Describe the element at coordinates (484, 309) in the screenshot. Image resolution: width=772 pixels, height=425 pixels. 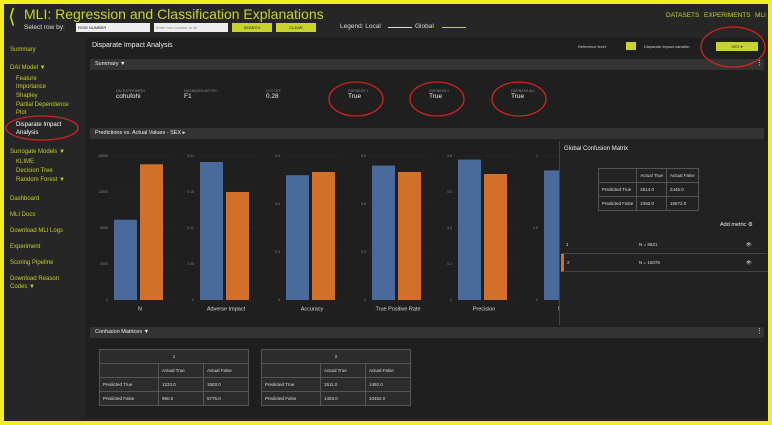
I see `x-label: Precision` at that location.